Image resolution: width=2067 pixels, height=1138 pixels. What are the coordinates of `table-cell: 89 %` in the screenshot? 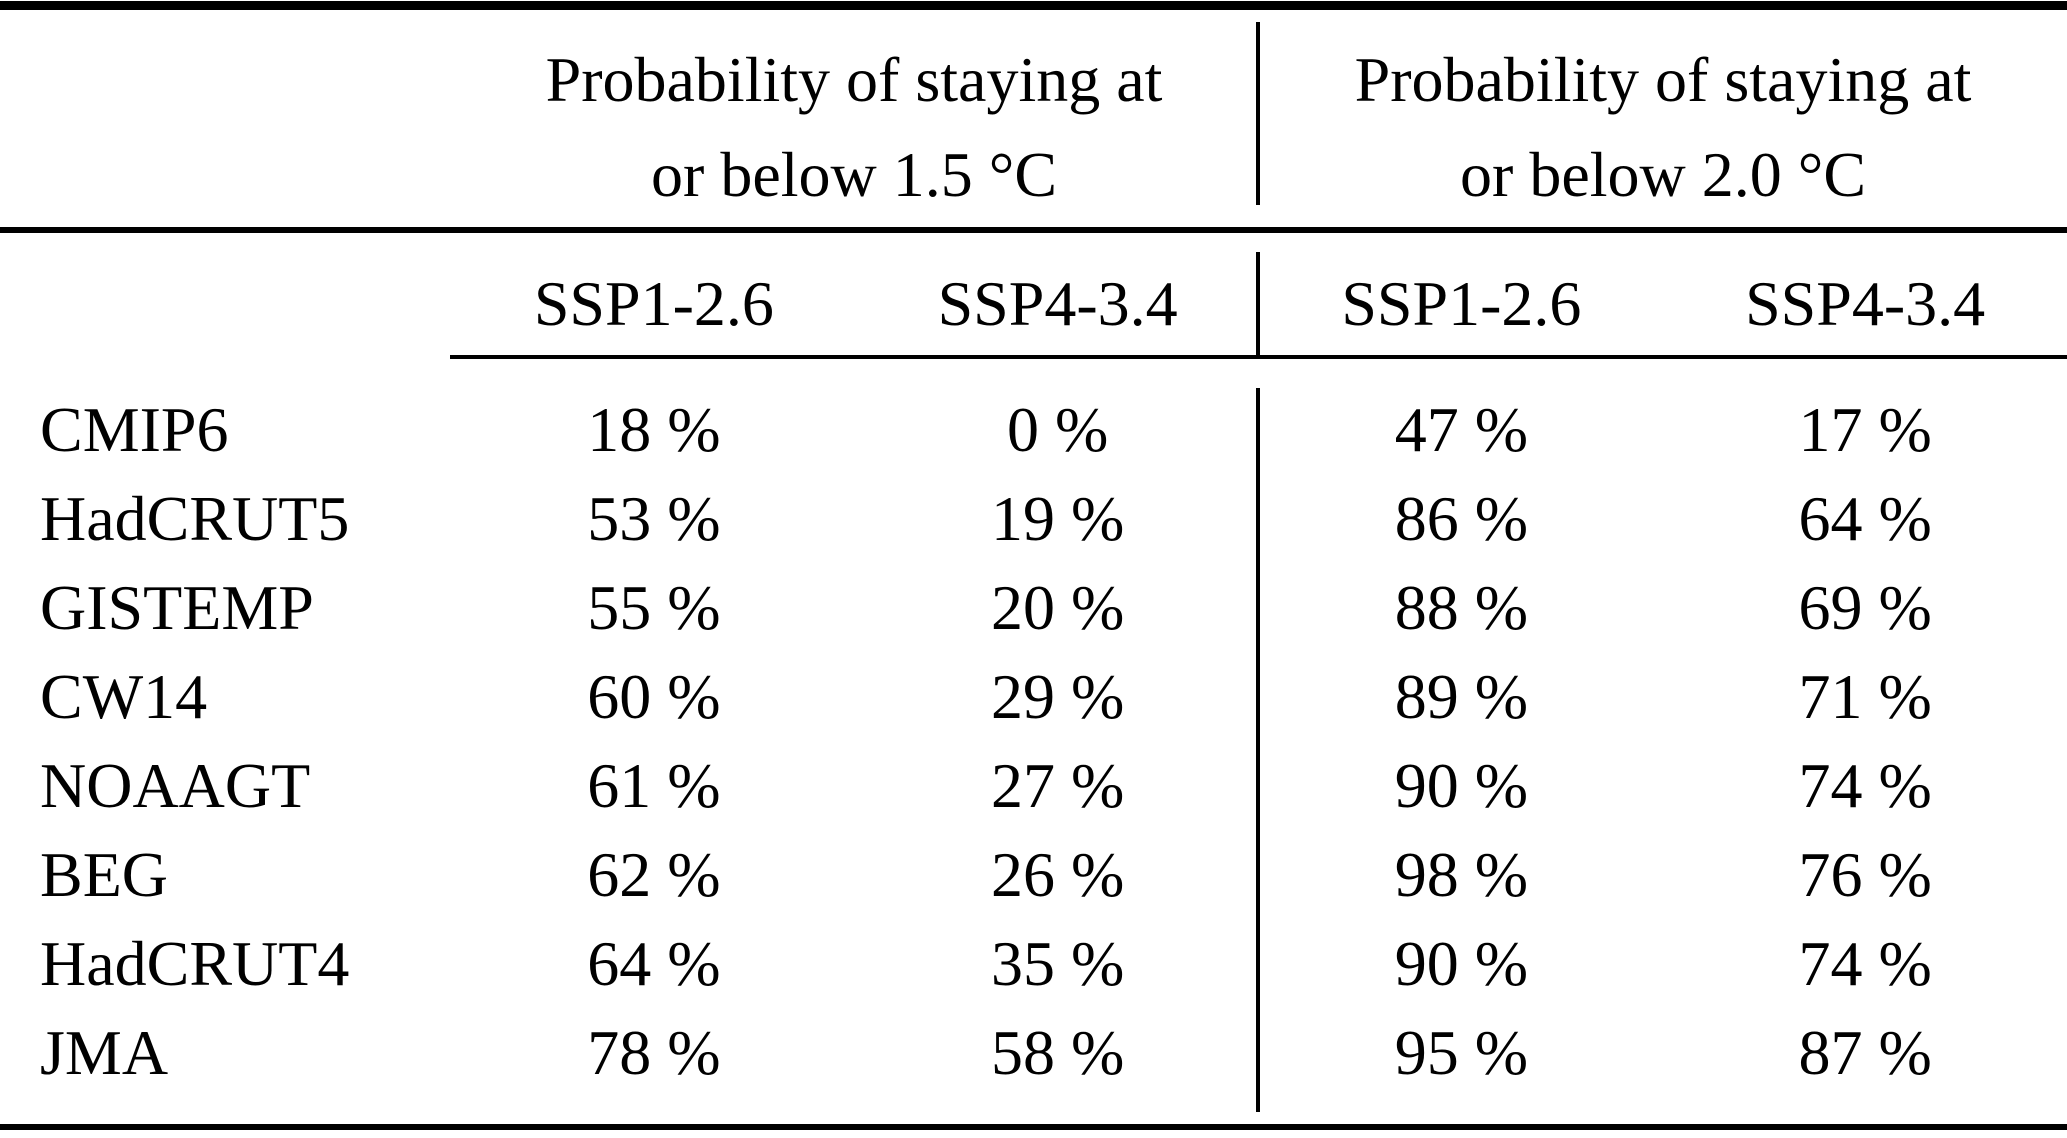 It's located at (1461, 696).